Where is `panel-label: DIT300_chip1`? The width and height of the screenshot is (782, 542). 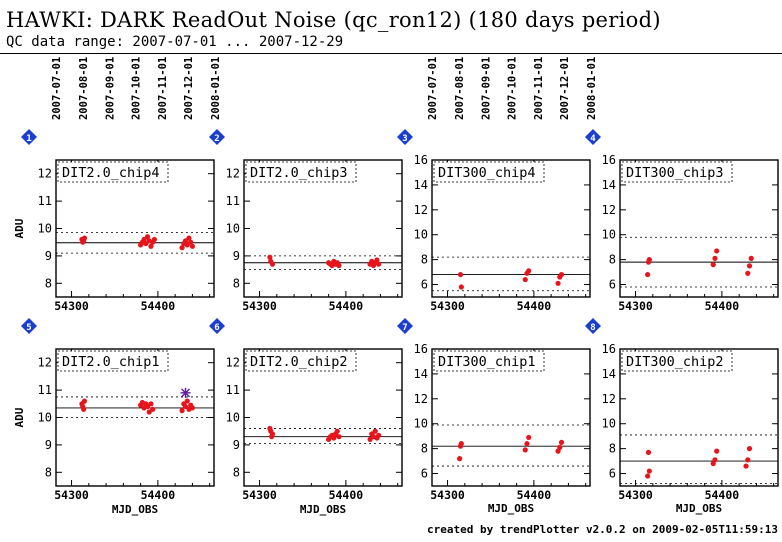
panel-label: DIT300_chip1 is located at coordinates (487, 362).